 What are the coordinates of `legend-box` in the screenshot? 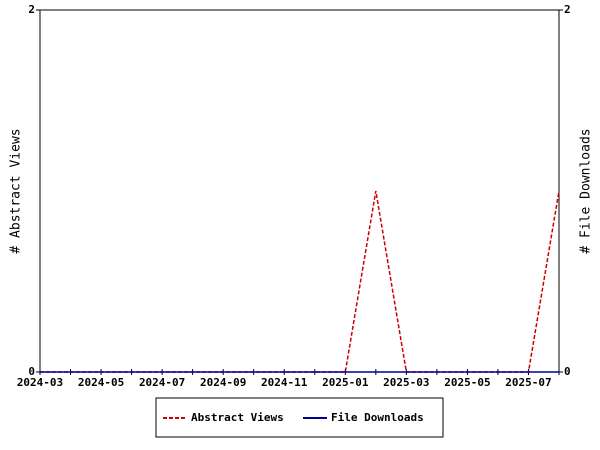 It's located at (299, 417).